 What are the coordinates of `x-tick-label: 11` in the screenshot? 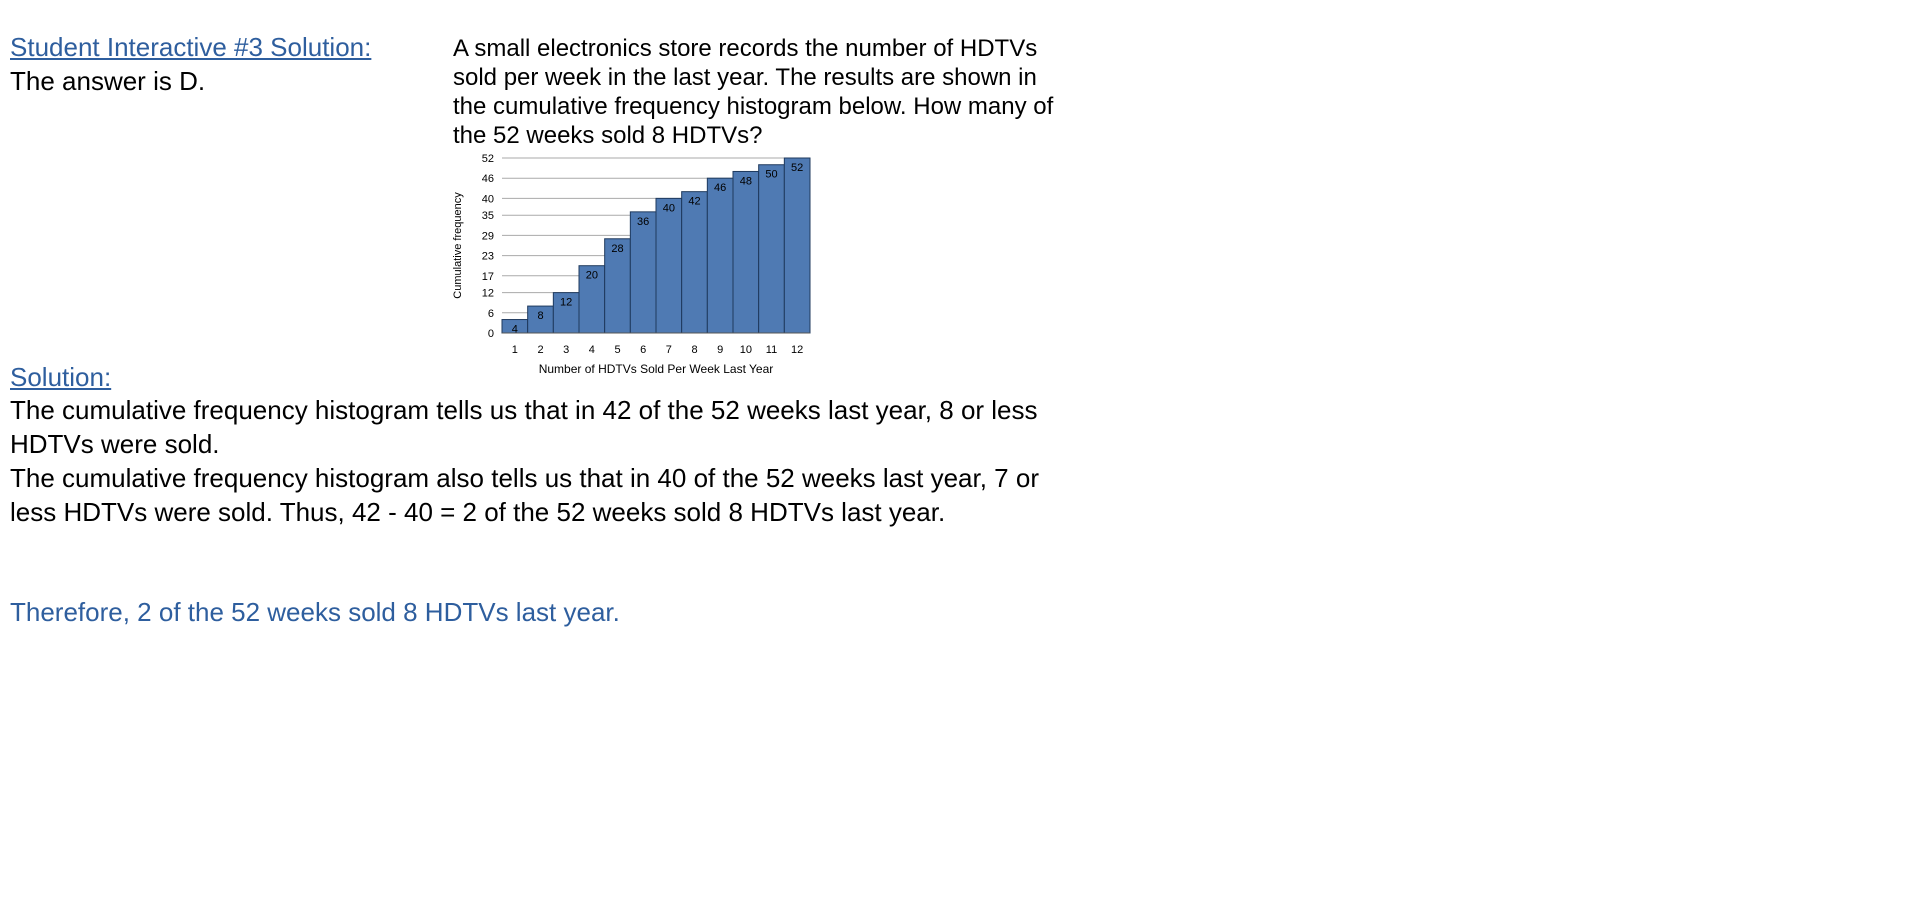 It's located at (771, 350).